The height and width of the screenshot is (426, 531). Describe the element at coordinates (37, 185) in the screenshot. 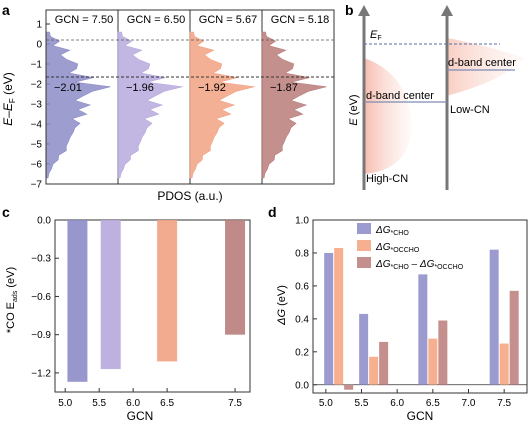

I see `panel-a-ytick-label: −7` at that location.